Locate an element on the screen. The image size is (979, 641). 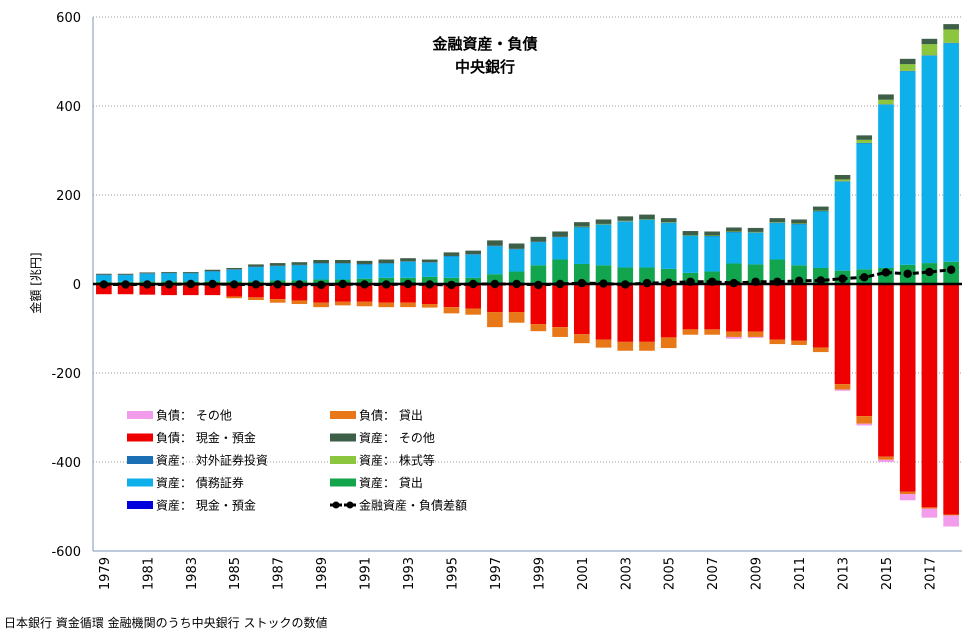
legend-label: 資産： 株式等 is located at coordinates (397, 460).